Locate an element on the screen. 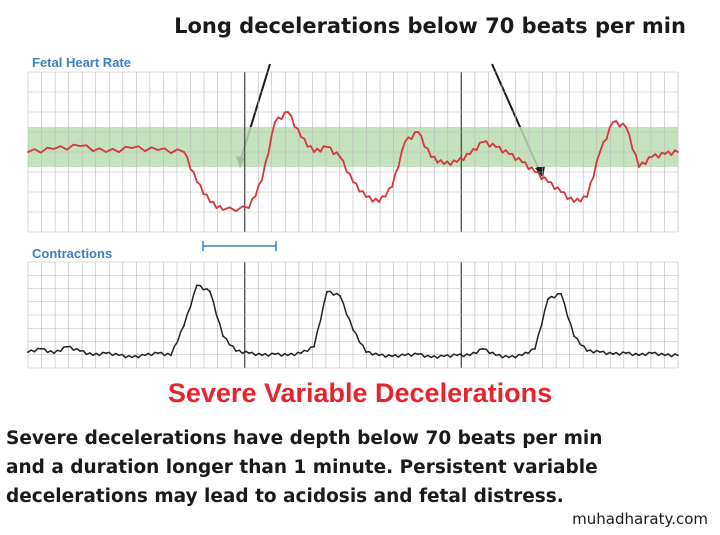 The image size is (720, 535). contractions-panel-title: Contractions is located at coordinates (72, 253).